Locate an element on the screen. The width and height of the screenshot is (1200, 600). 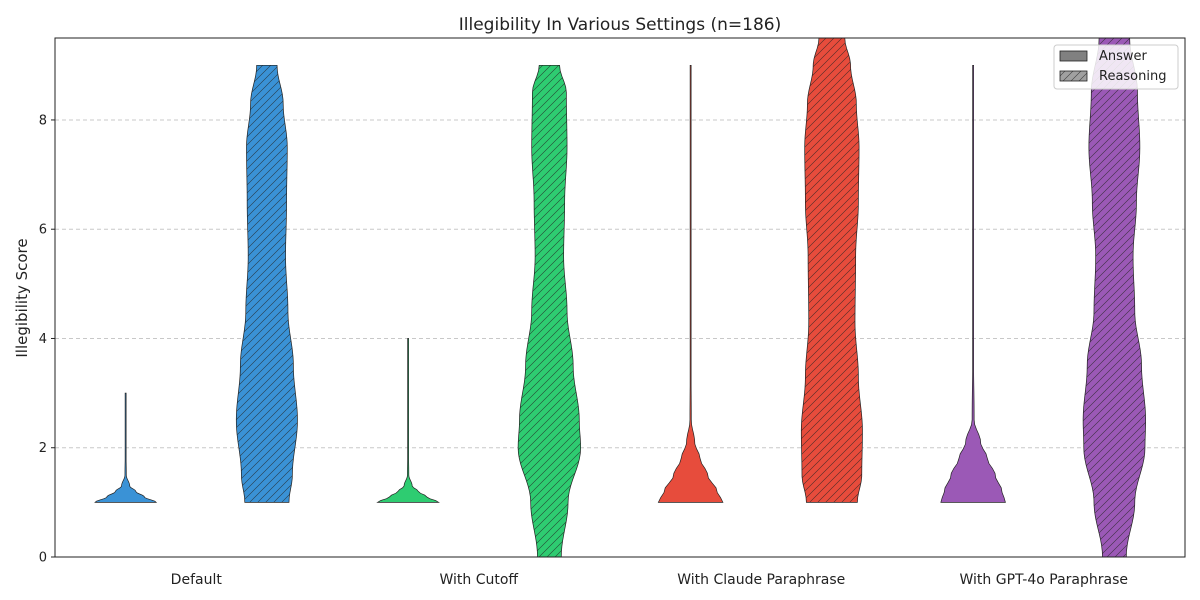
y-tick-label: 2 is located at coordinates (43, 448).